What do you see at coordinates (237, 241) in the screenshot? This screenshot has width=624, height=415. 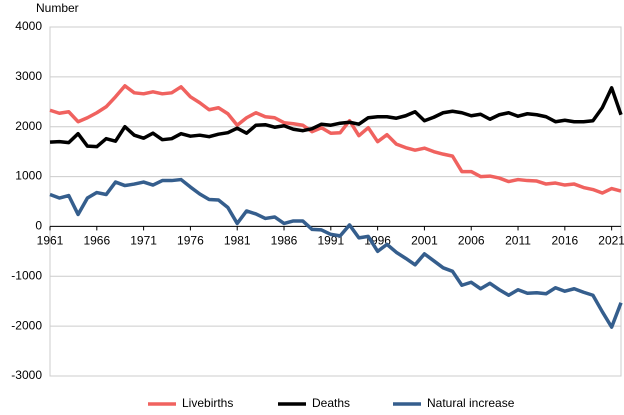 I see `x-tick-label: 1981` at bounding box center [237, 241].